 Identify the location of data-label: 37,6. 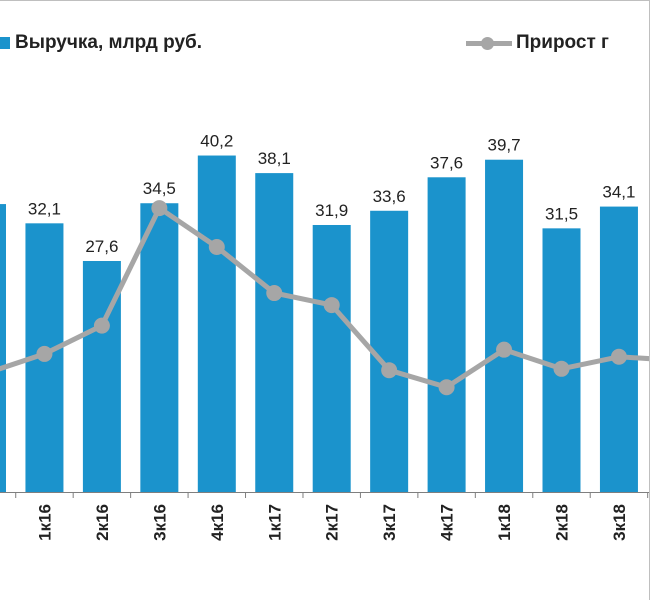
(446, 162).